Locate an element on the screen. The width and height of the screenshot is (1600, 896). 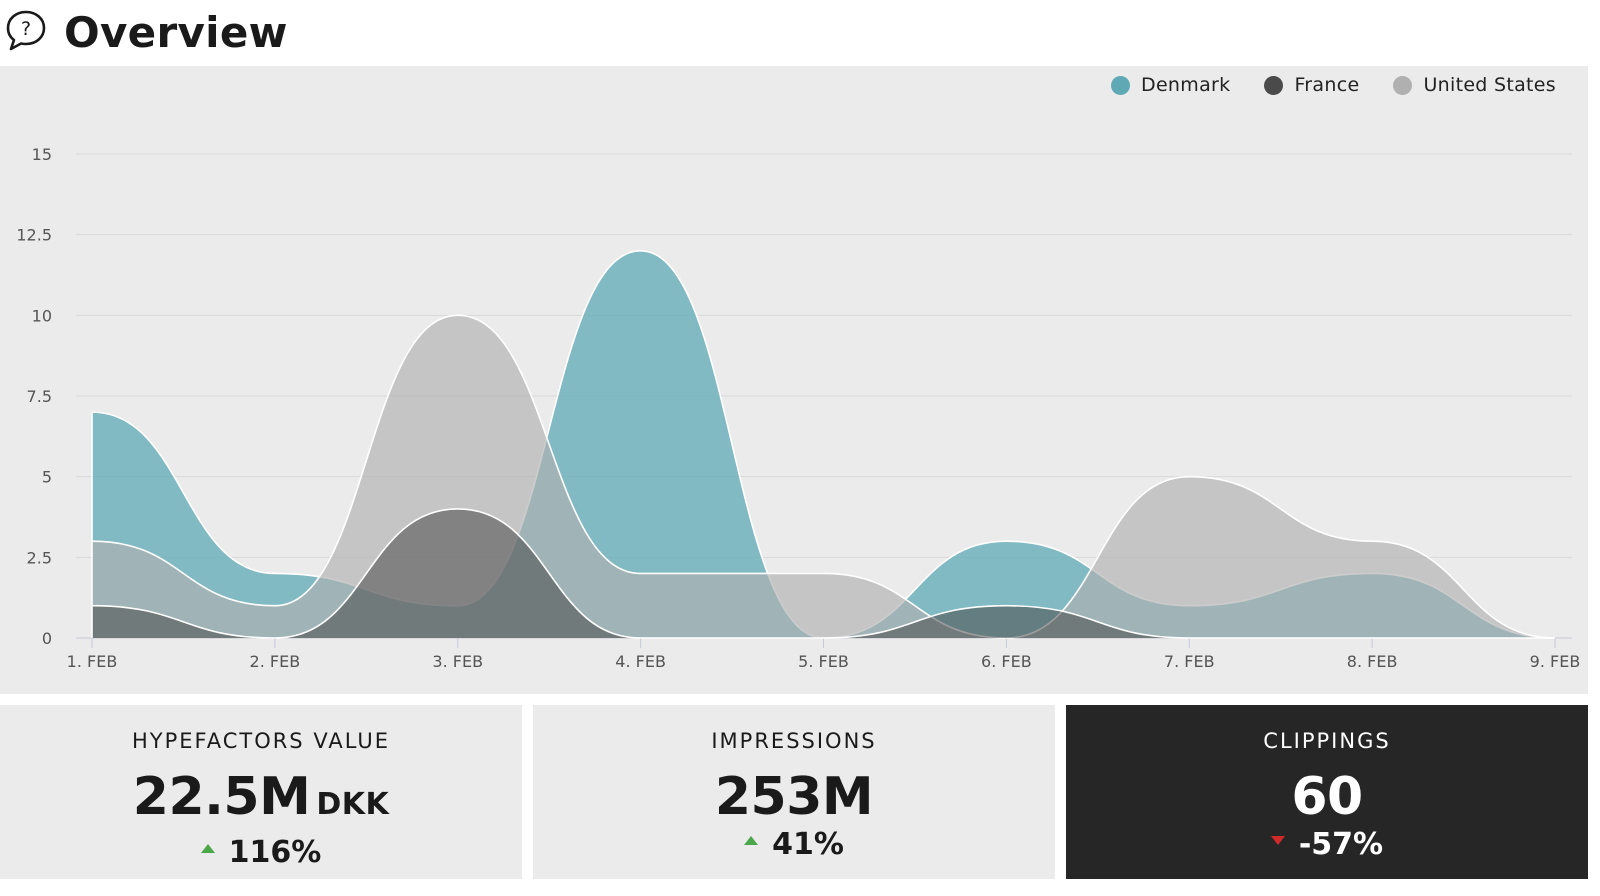
page-title: Overview is located at coordinates (176, 32).